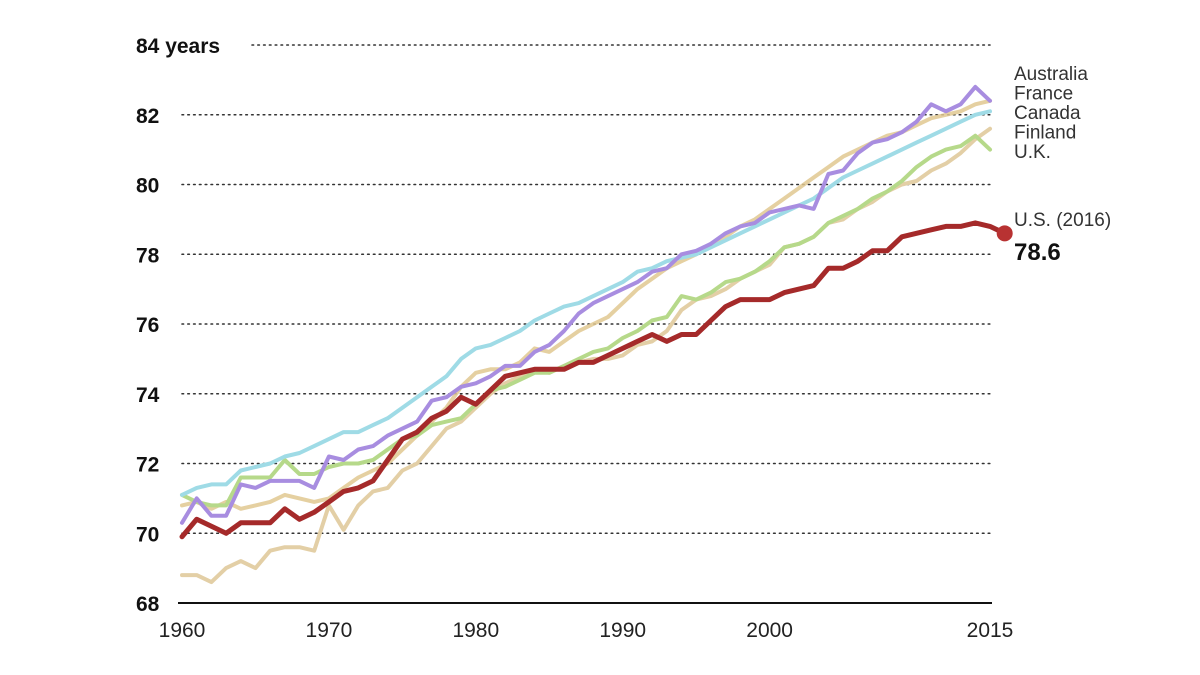  I want to click on legend-label: Canada, so click(1047, 113).